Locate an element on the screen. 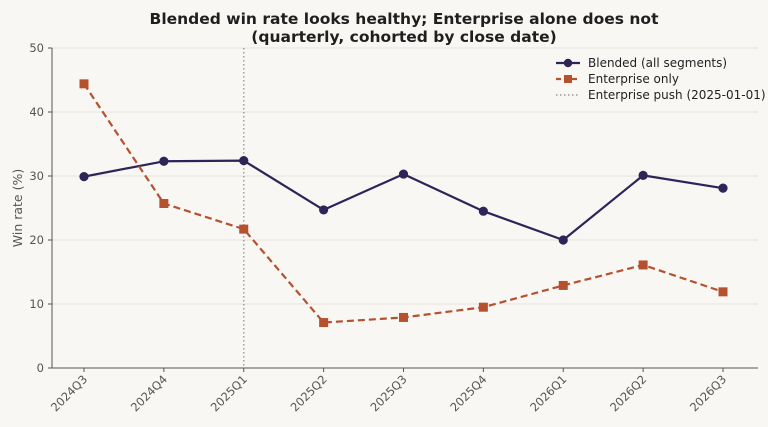 This screenshot has height=427, width=768. chart-title-line-2: (quarterly, cohorted by close date) is located at coordinates (403, 37).